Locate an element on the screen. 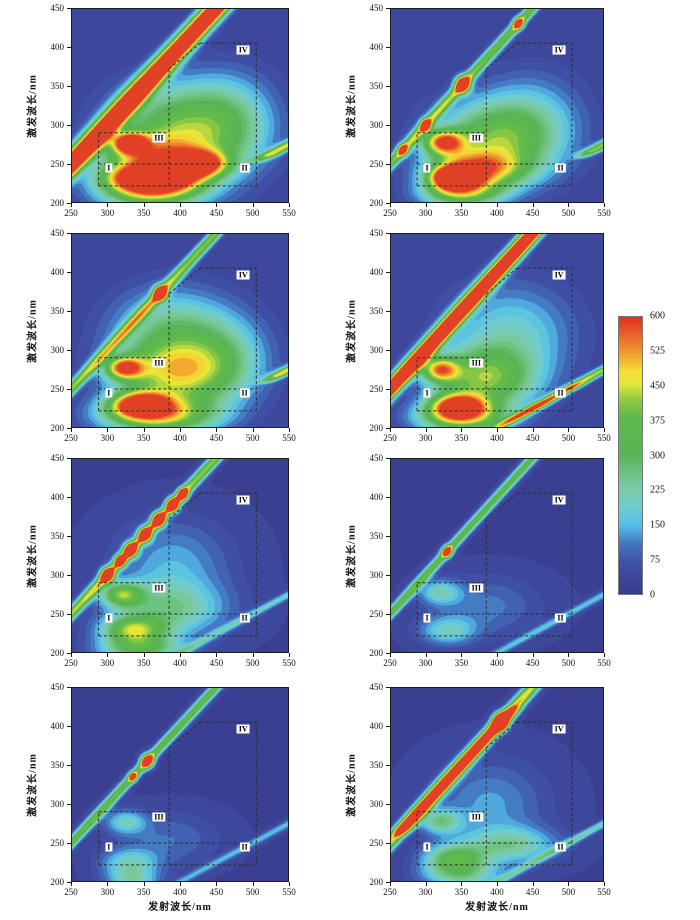  colorbar-tick-label: 450 is located at coordinates (657, 386).